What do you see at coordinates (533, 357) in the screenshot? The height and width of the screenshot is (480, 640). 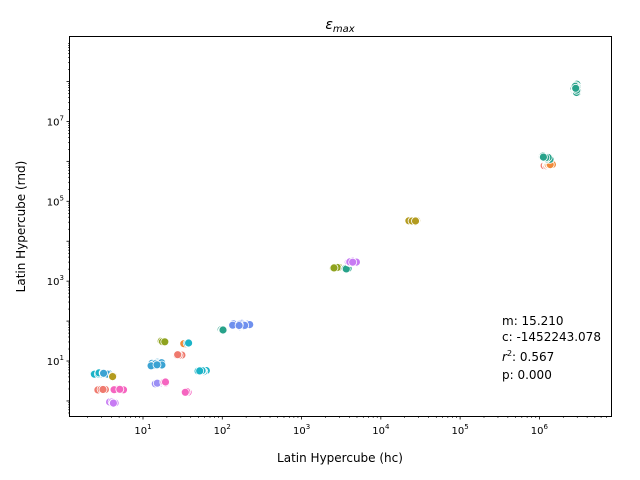 I see `annotation-r2-value: : 0.567` at bounding box center [533, 357].